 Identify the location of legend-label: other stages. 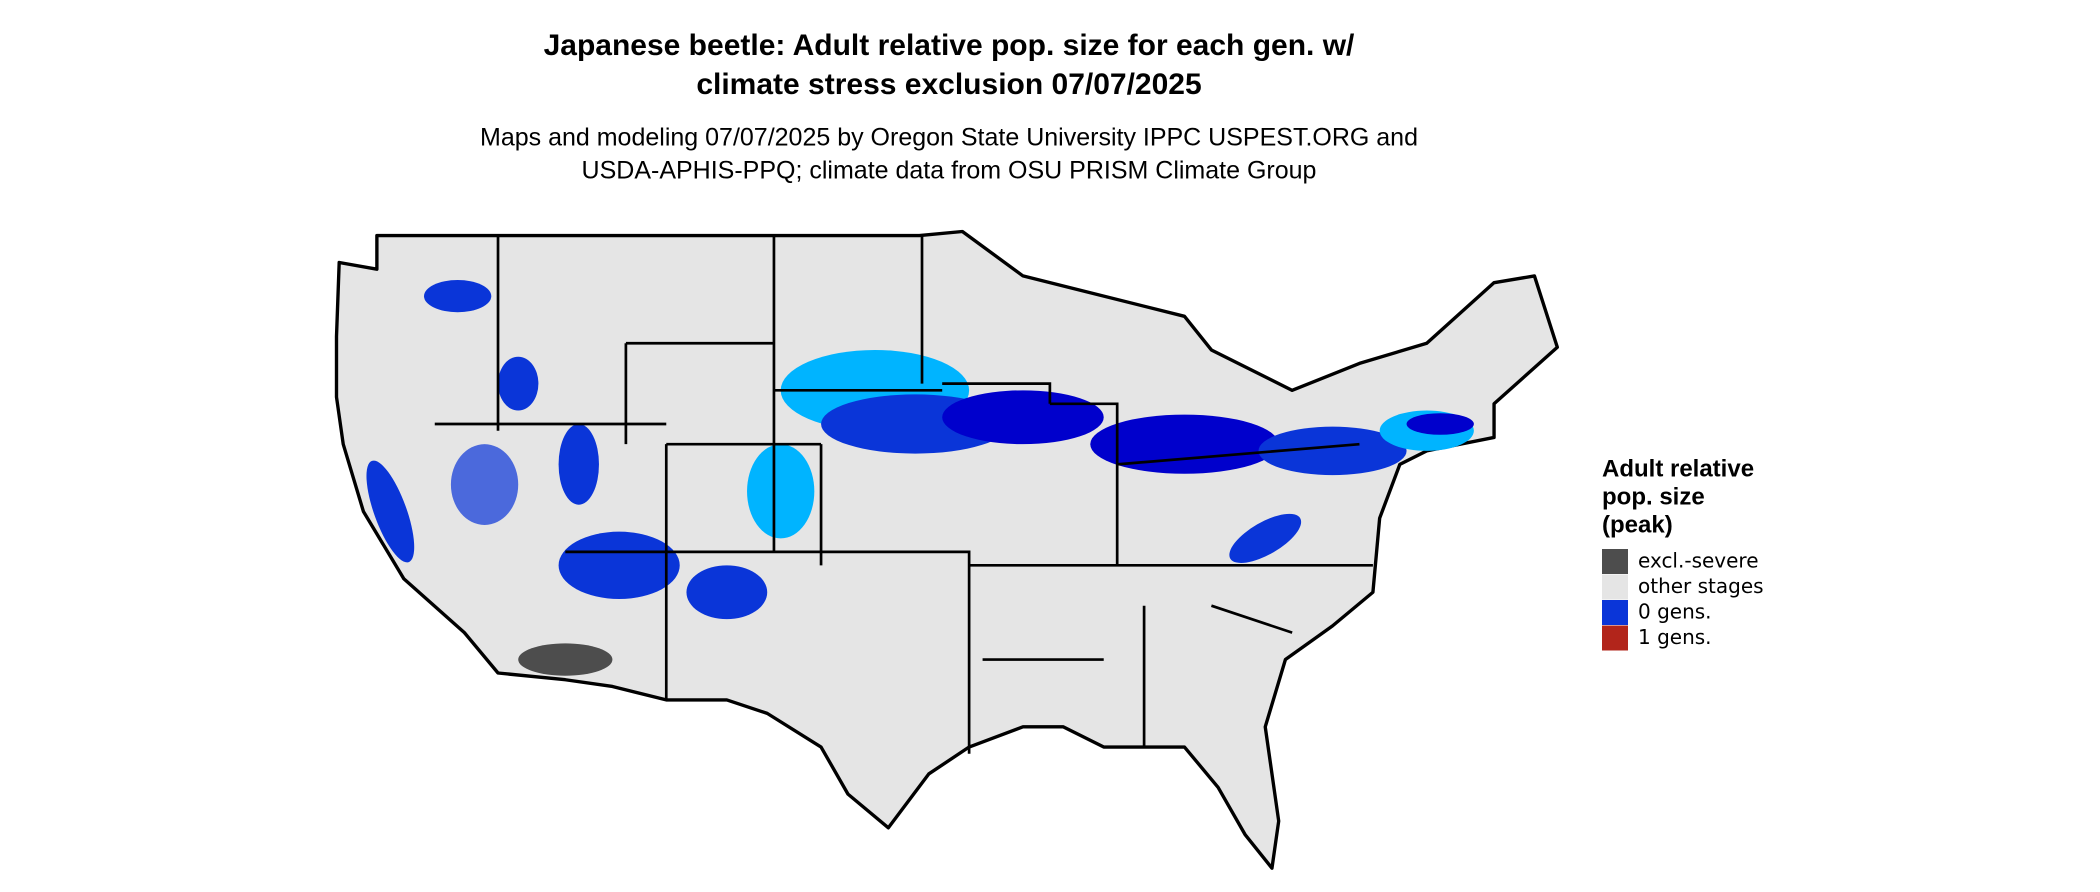
(1701, 586).